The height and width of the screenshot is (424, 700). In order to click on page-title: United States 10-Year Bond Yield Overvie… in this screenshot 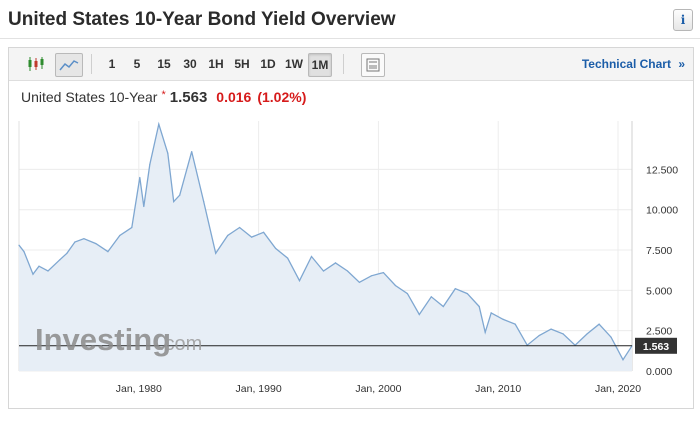, I will do `click(202, 19)`.